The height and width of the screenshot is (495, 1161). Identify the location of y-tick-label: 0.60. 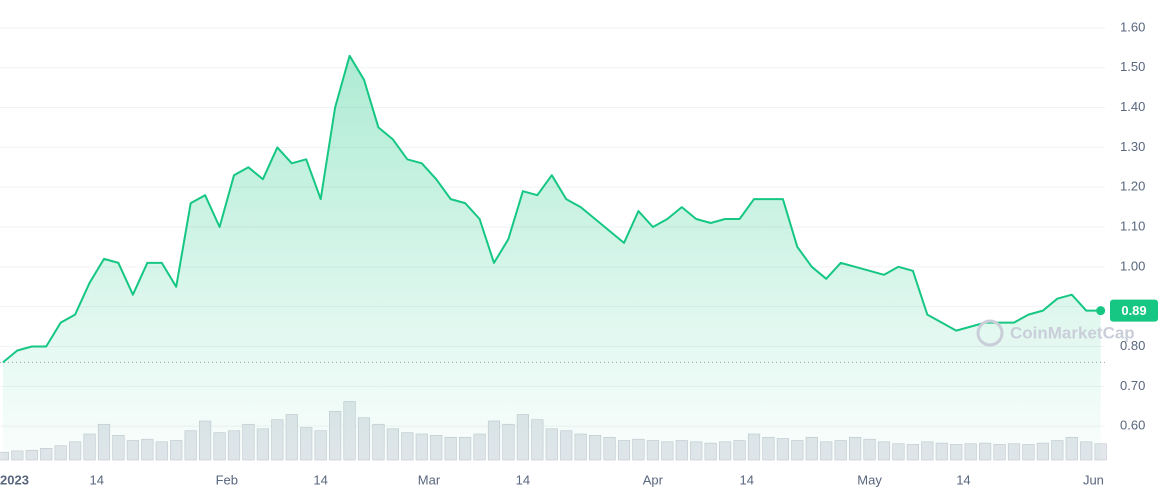
(1132, 425).